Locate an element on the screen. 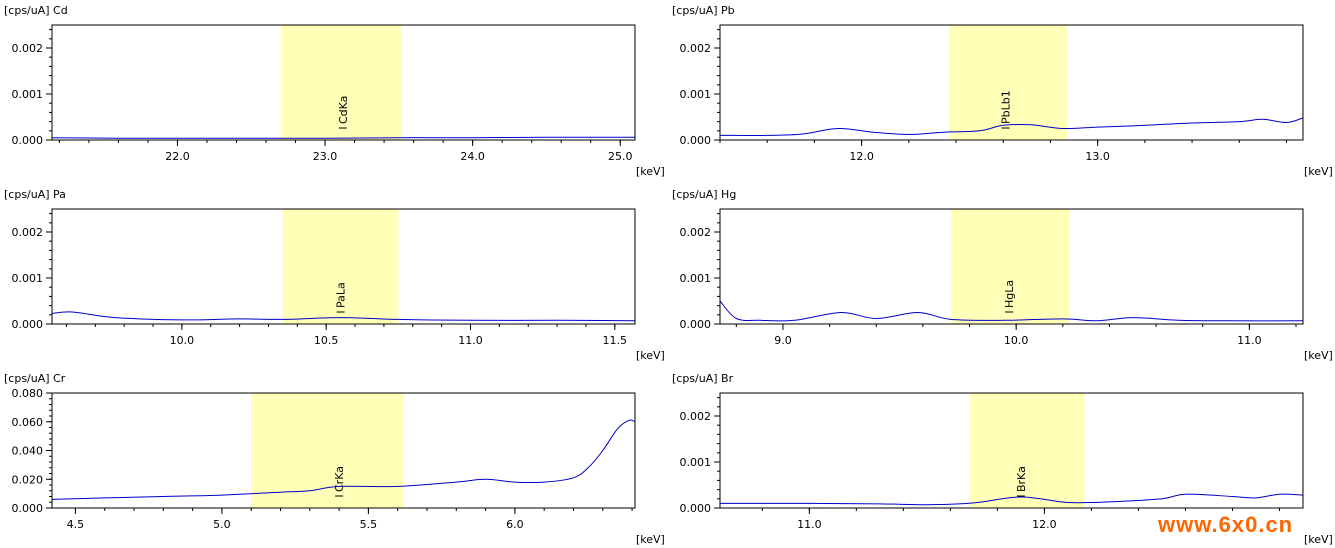 Image resolution: width=1335 pixels, height=548 pixels. chart-title: [cps/uA] Br is located at coordinates (703, 378).